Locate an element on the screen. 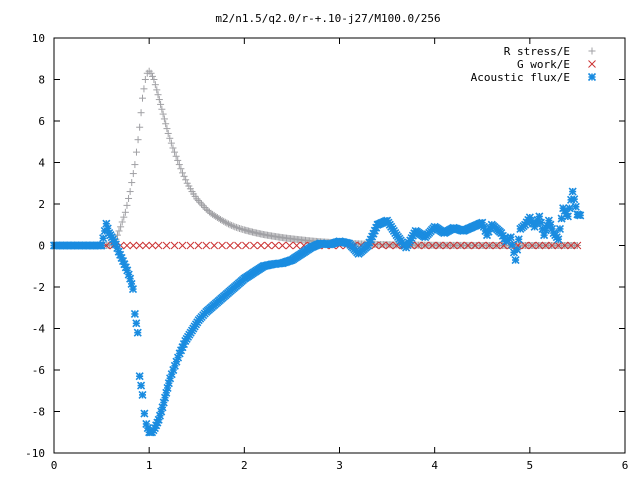 This screenshot has width=640, height=480. y-tick-label: -8 is located at coordinates (38, 412).